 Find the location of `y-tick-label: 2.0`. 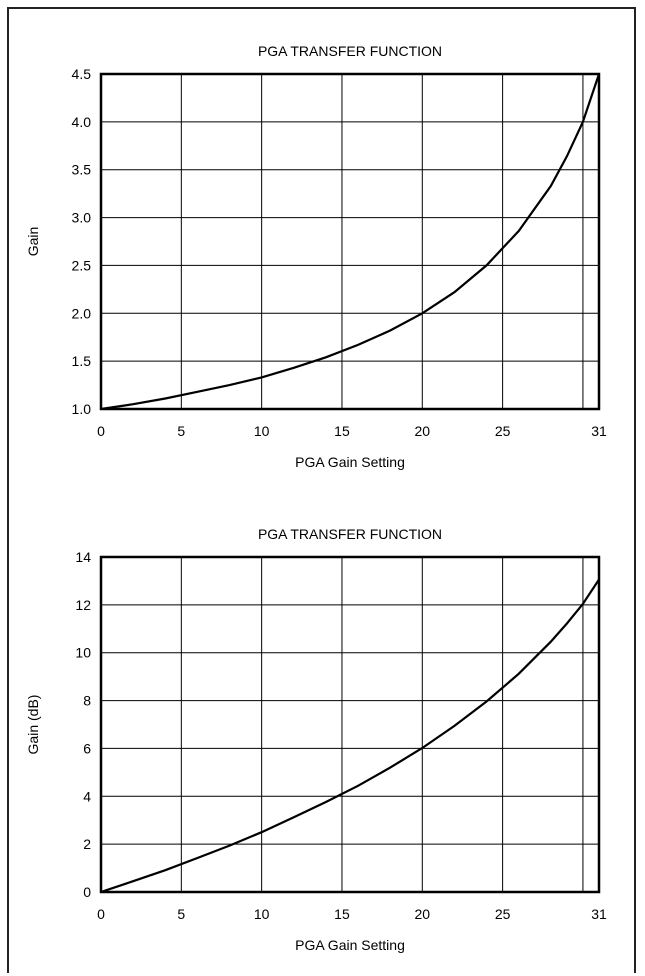

y-tick-label: 2.0 is located at coordinates (82, 313).